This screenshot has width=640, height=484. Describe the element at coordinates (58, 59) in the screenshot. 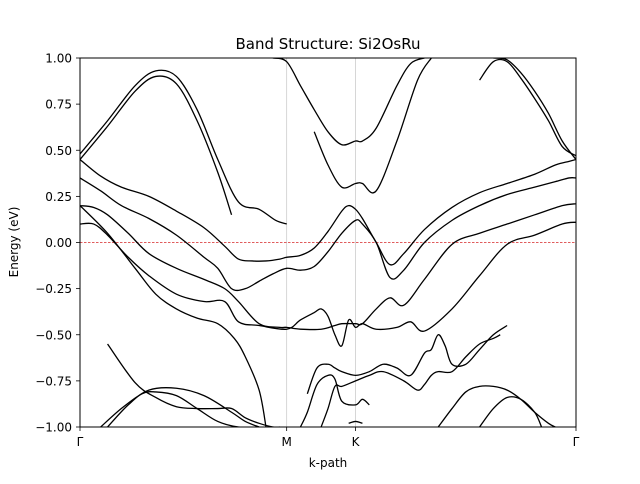

I see `y-tick-label: 1.00` at that location.